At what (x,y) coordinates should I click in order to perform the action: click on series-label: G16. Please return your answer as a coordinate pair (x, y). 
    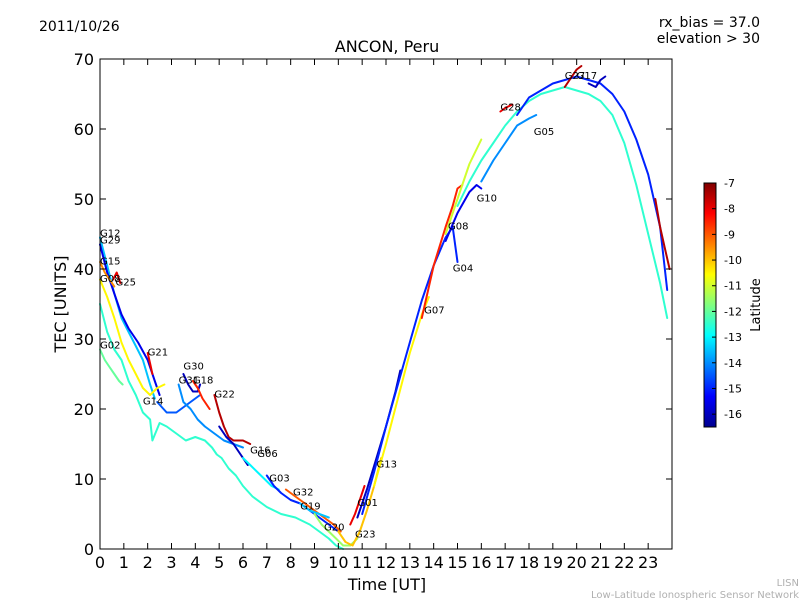
    Looking at the image, I should click on (260, 451).